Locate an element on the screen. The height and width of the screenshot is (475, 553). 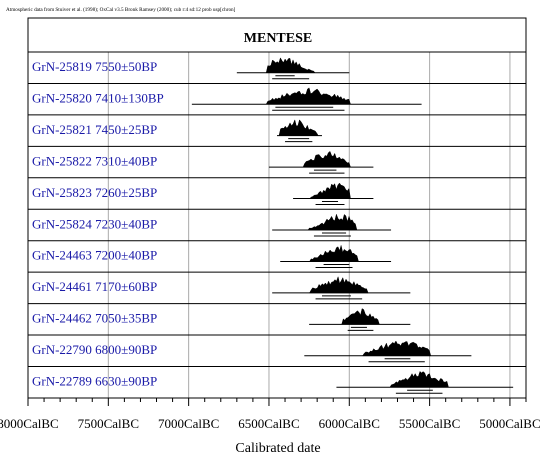
sample-row: GrN-24461 7170±60BP is located at coordinates (277, 285).